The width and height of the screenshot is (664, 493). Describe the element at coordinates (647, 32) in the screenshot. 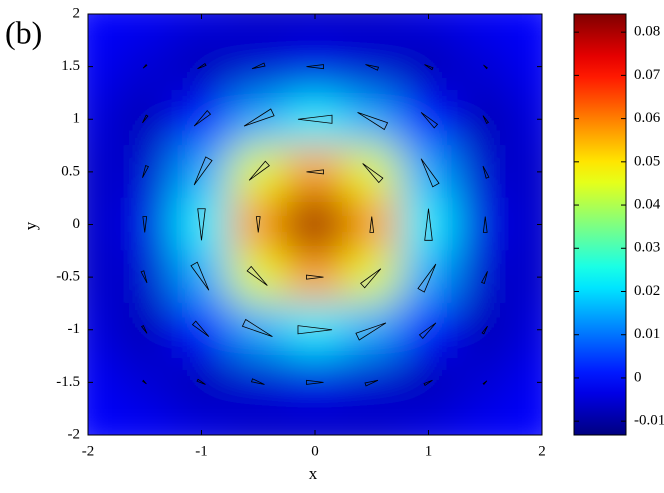

I see `colorbar-tick-label: 0.08` at that location.